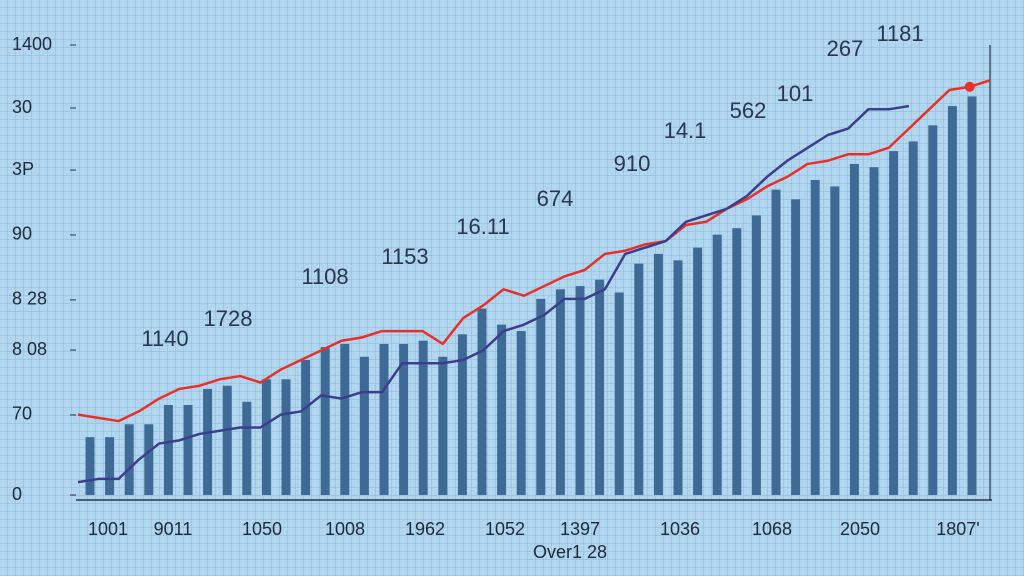 This screenshot has height=576, width=1024. What do you see at coordinates (555, 198) in the screenshot?
I see `annotation: 674` at bounding box center [555, 198].